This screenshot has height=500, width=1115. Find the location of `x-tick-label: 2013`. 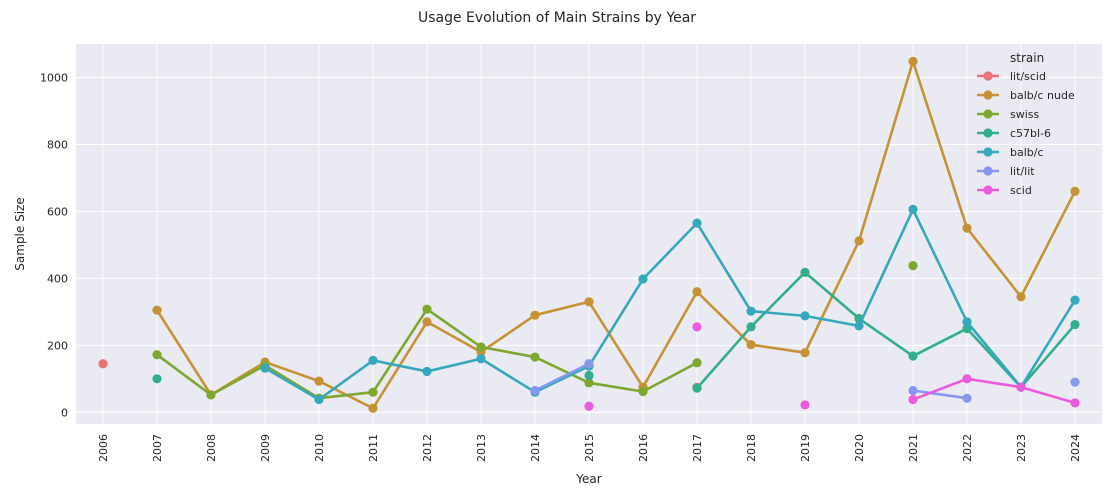

x-tick-label: 2013 is located at coordinates (481, 448).